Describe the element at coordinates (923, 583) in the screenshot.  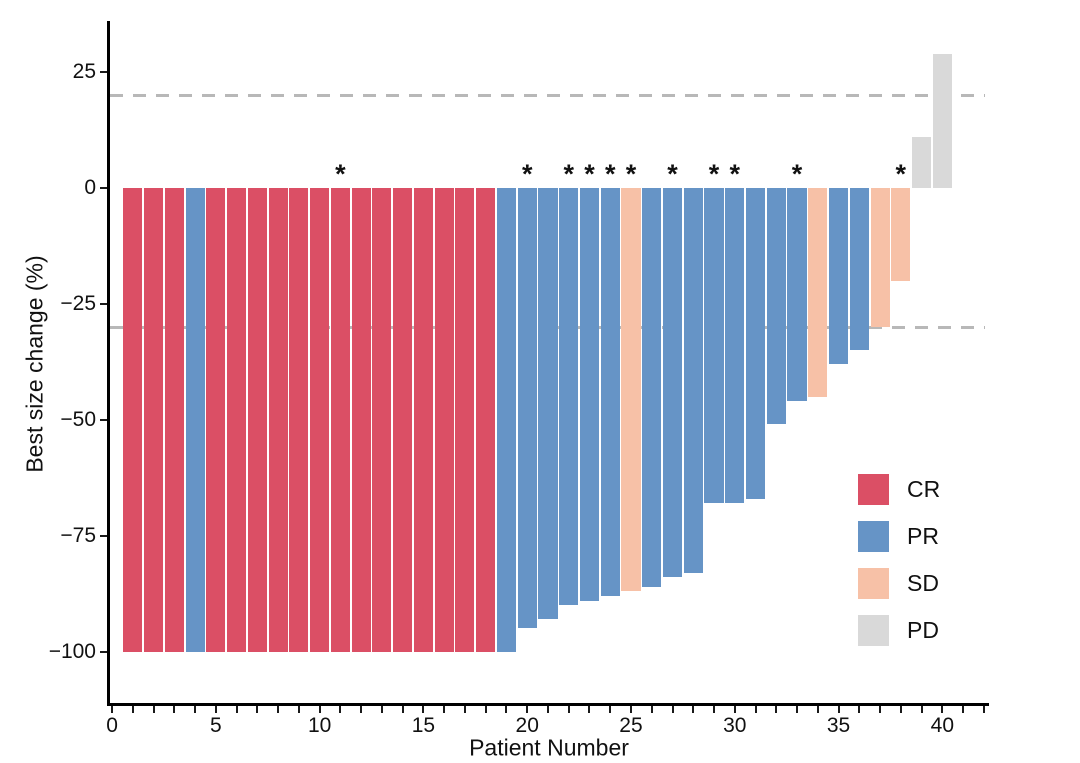
I see `legend-label-SD: SD` at that location.